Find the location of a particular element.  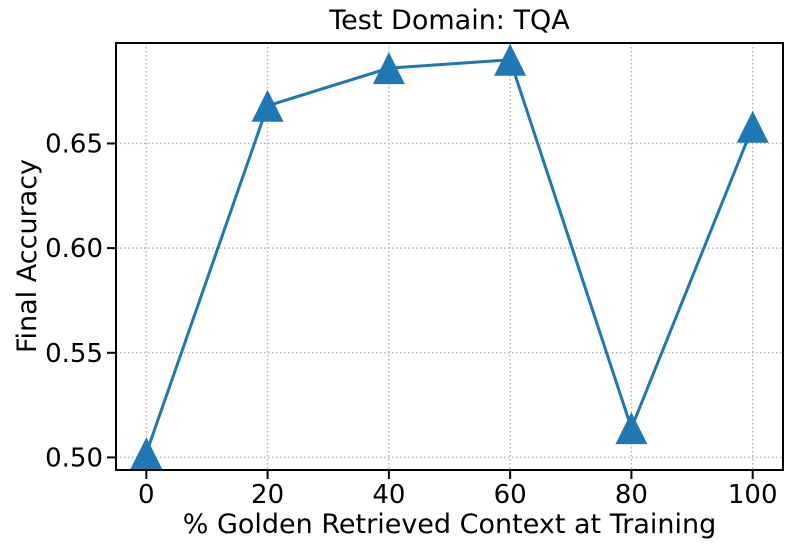

x-tick-label: 0 is located at coordinates (146, 495).